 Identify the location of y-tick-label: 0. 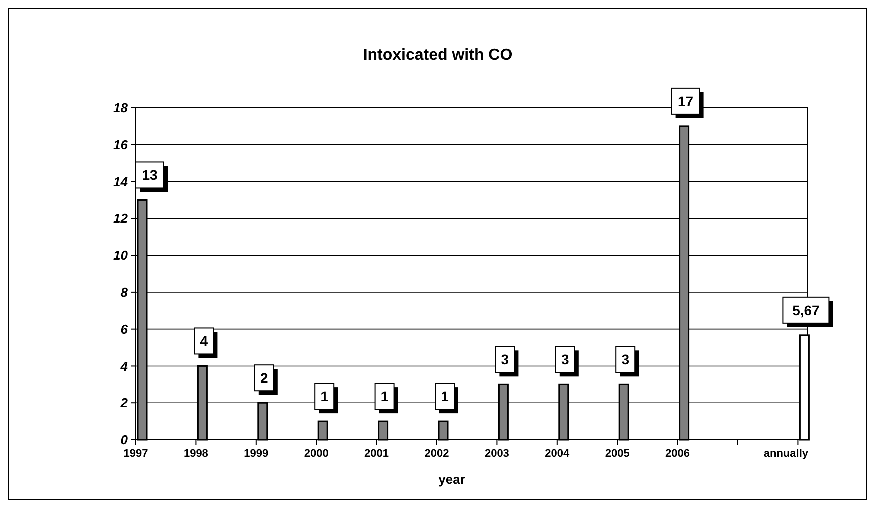
(124, 440).